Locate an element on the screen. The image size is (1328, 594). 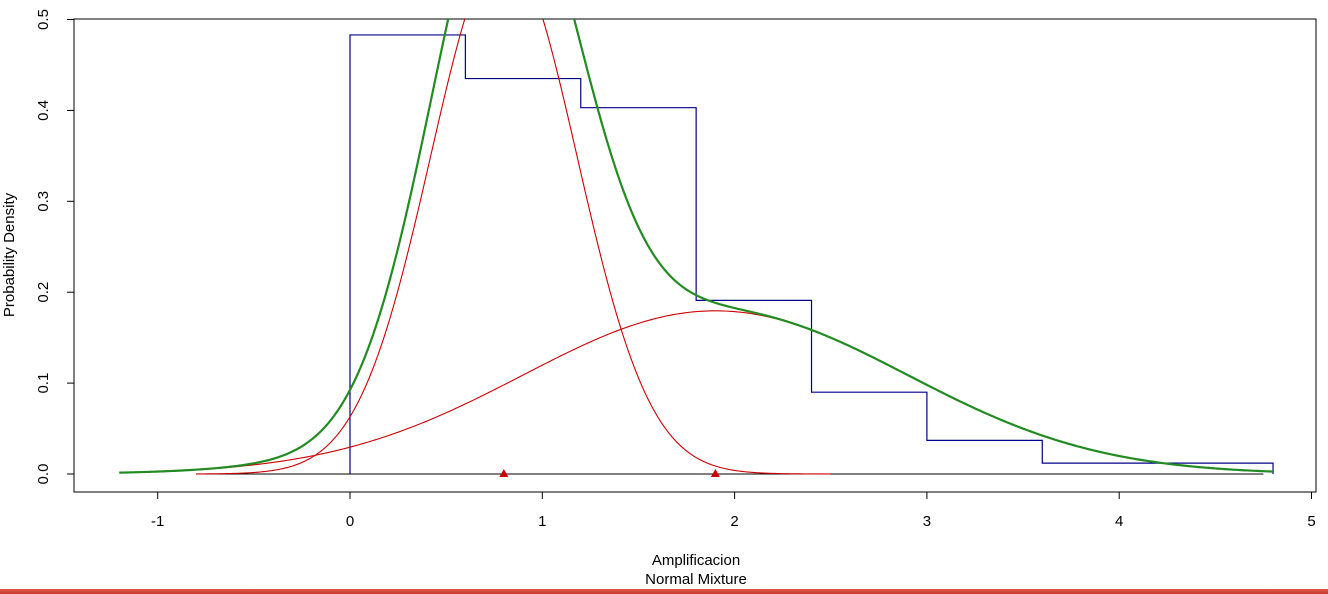
y-tick-label: 0.1 is located at coordinates (43, 383).